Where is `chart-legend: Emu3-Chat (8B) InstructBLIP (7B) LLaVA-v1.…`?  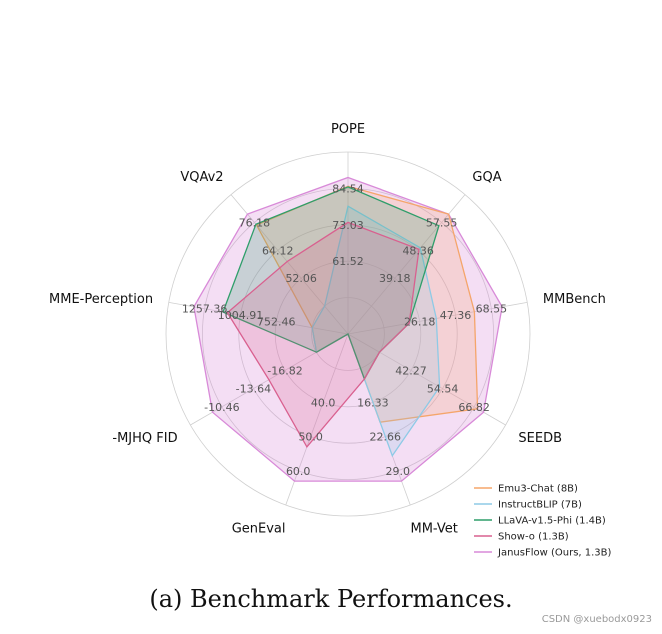
chart-legend: Emu3-Chat (8B) InstructBLIP (7B) LLaVA-v1.… is located at coordinates (543, 521).